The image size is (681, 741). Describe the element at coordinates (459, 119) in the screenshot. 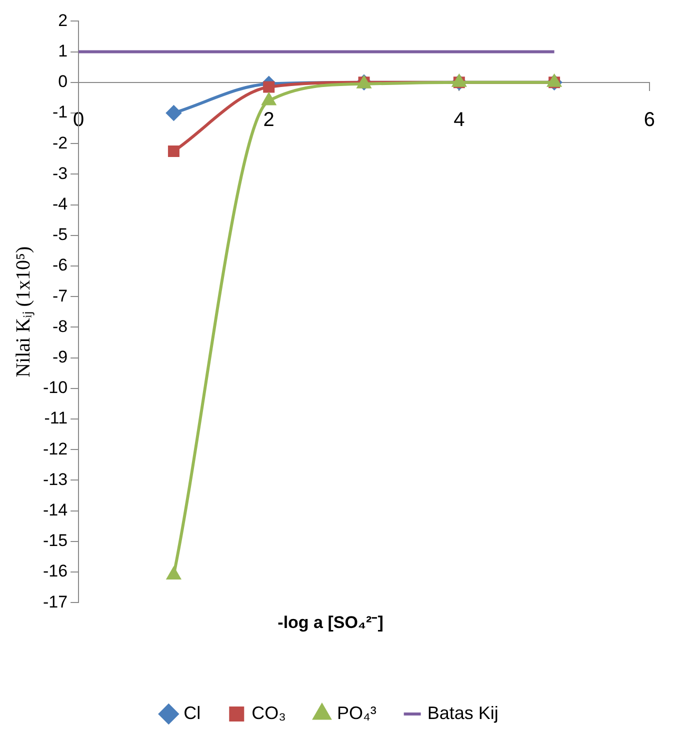

I see `x-tick-label: 4` at that location.